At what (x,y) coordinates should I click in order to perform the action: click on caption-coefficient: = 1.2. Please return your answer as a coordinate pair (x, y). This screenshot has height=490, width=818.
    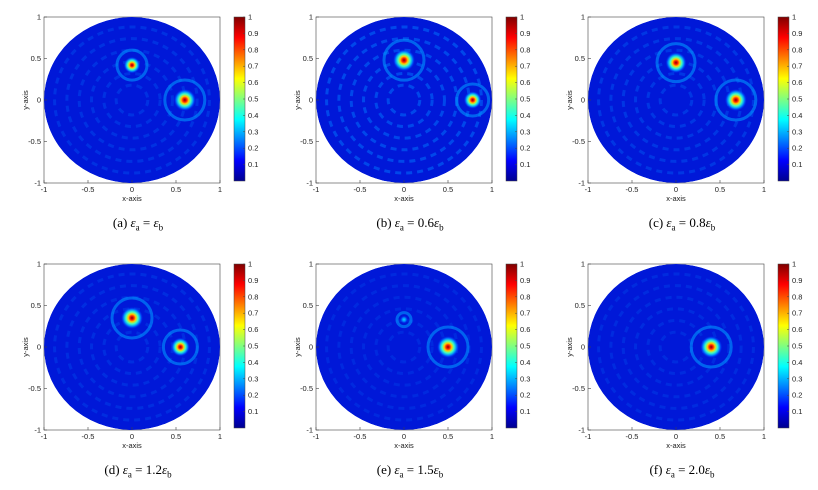
    Looking at the image, I should click on (146, 469).